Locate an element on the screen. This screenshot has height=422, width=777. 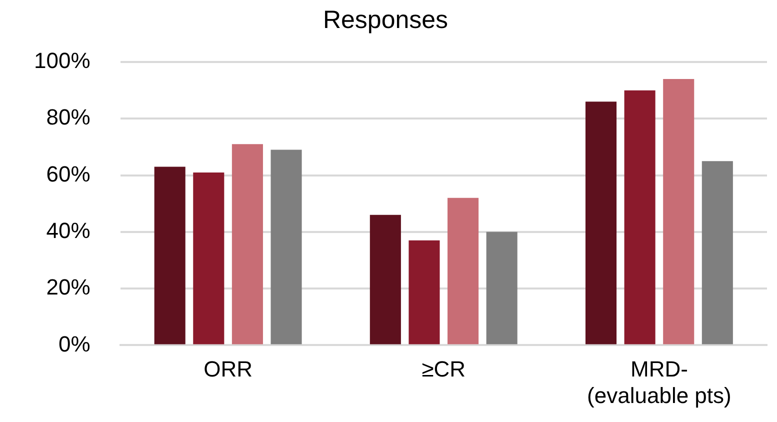
x-tick-label: ≥CR is located at coordinates (444, 369).